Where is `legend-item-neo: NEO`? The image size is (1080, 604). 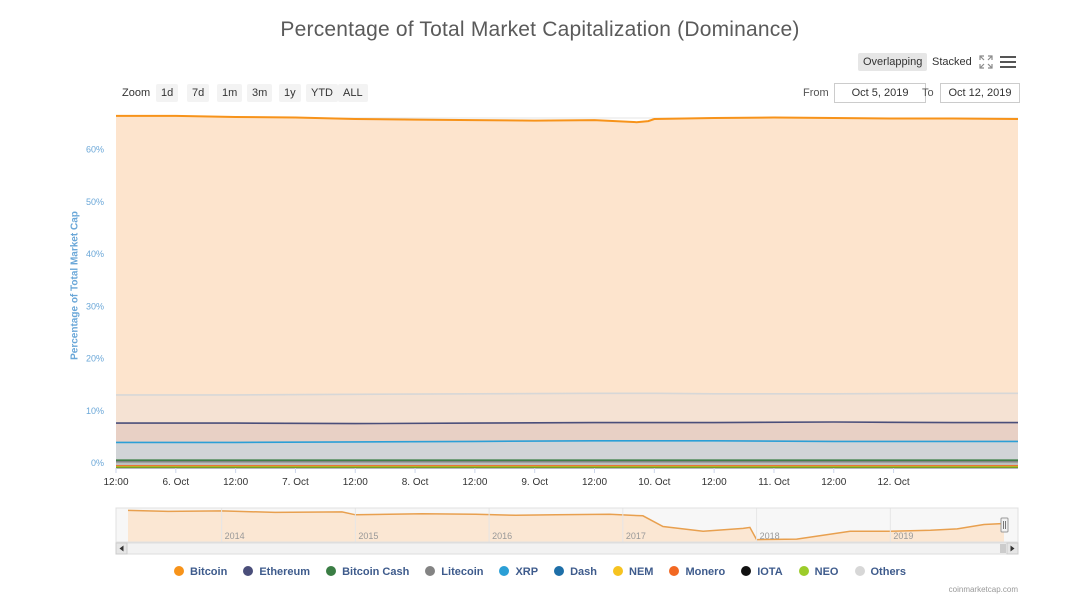 legend-item-neo: NEO is located at coordinates (818, 572).